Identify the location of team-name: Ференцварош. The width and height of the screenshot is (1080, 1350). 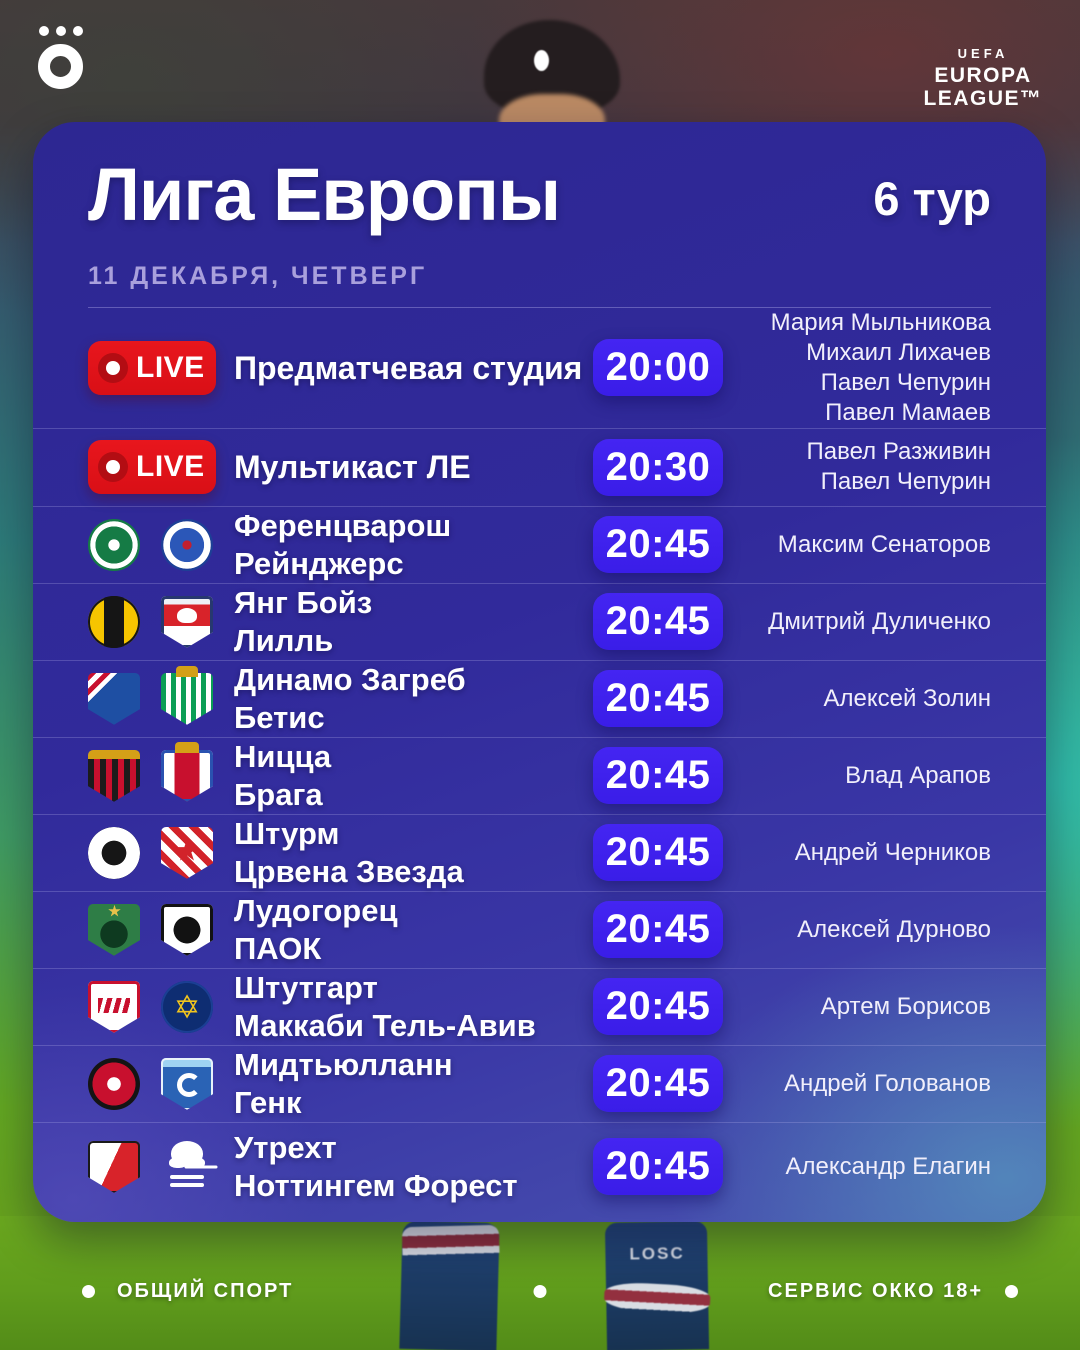
(343, 525).